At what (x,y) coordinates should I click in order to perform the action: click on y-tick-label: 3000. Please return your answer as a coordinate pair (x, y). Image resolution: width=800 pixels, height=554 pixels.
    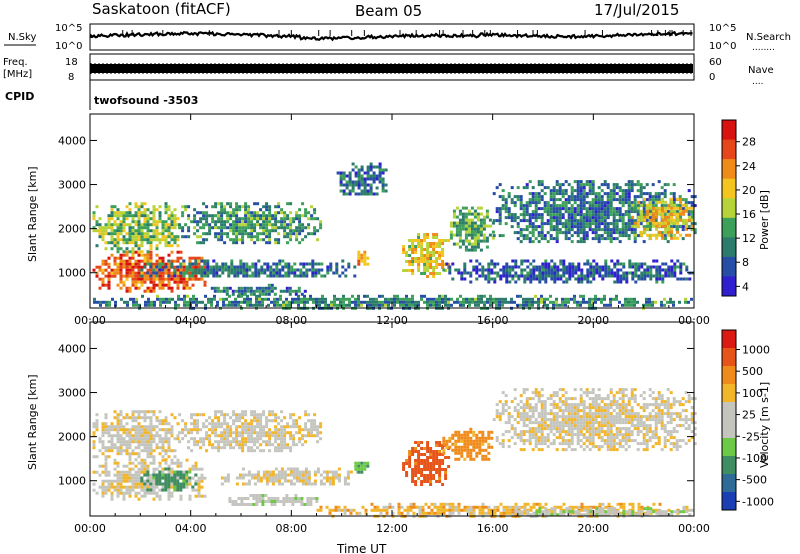
    Looking at the image, I should click on (72, 185).